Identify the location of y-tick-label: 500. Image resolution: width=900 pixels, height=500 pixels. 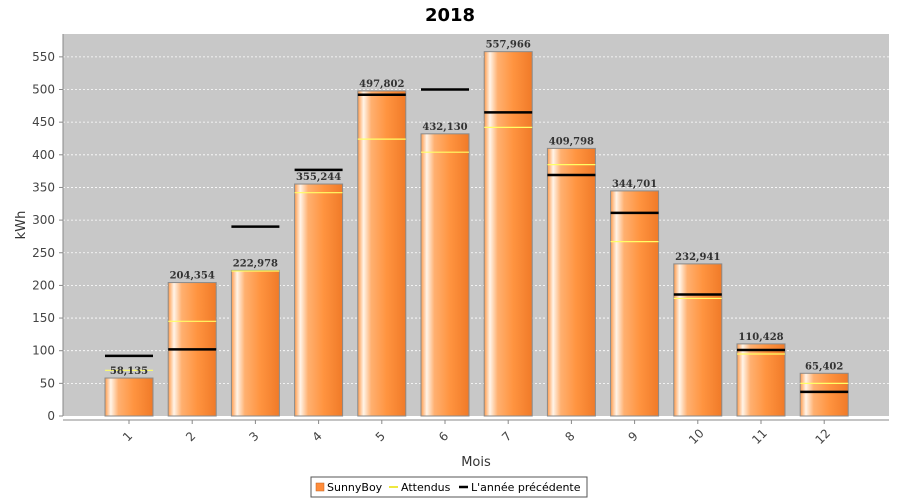
(43, 90).